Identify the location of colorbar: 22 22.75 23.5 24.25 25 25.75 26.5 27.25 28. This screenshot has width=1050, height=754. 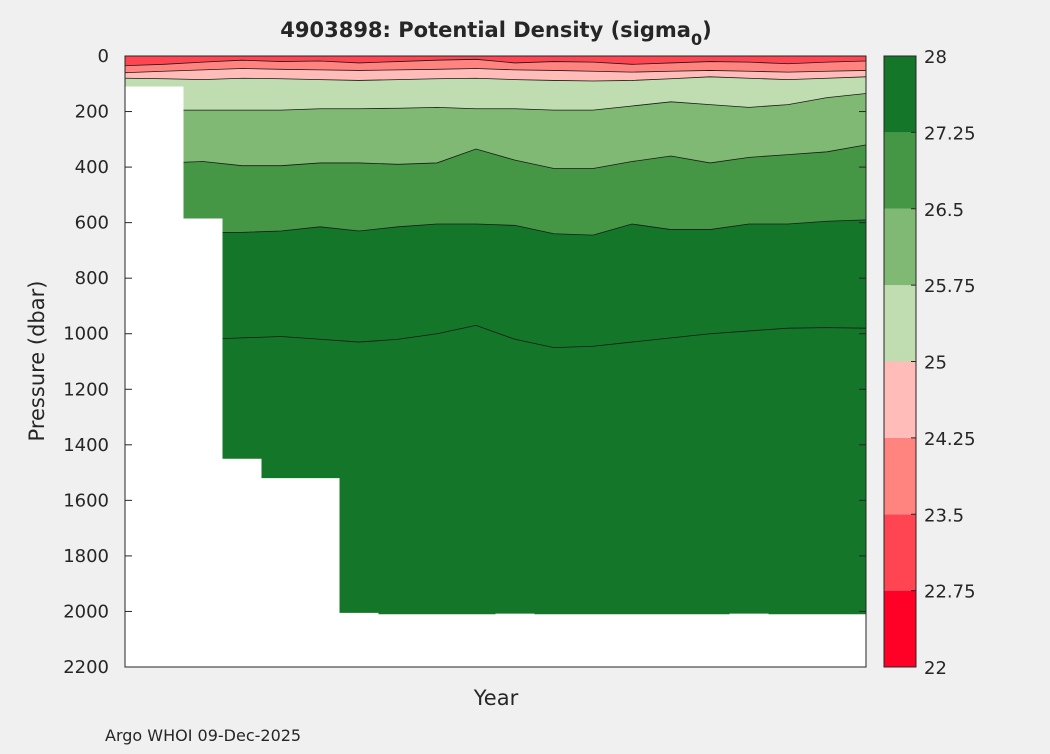
(929, 363).